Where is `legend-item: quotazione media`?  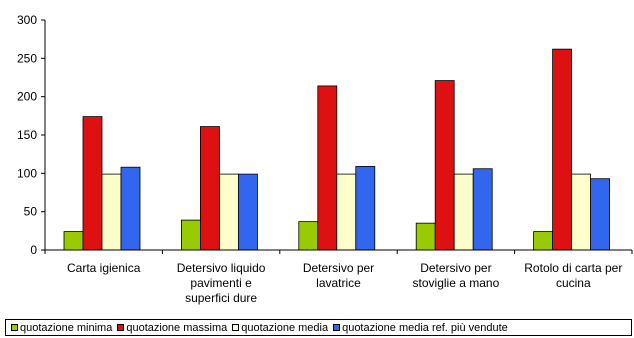 legend-item: quotazione media is located at coordinates (280, 328).